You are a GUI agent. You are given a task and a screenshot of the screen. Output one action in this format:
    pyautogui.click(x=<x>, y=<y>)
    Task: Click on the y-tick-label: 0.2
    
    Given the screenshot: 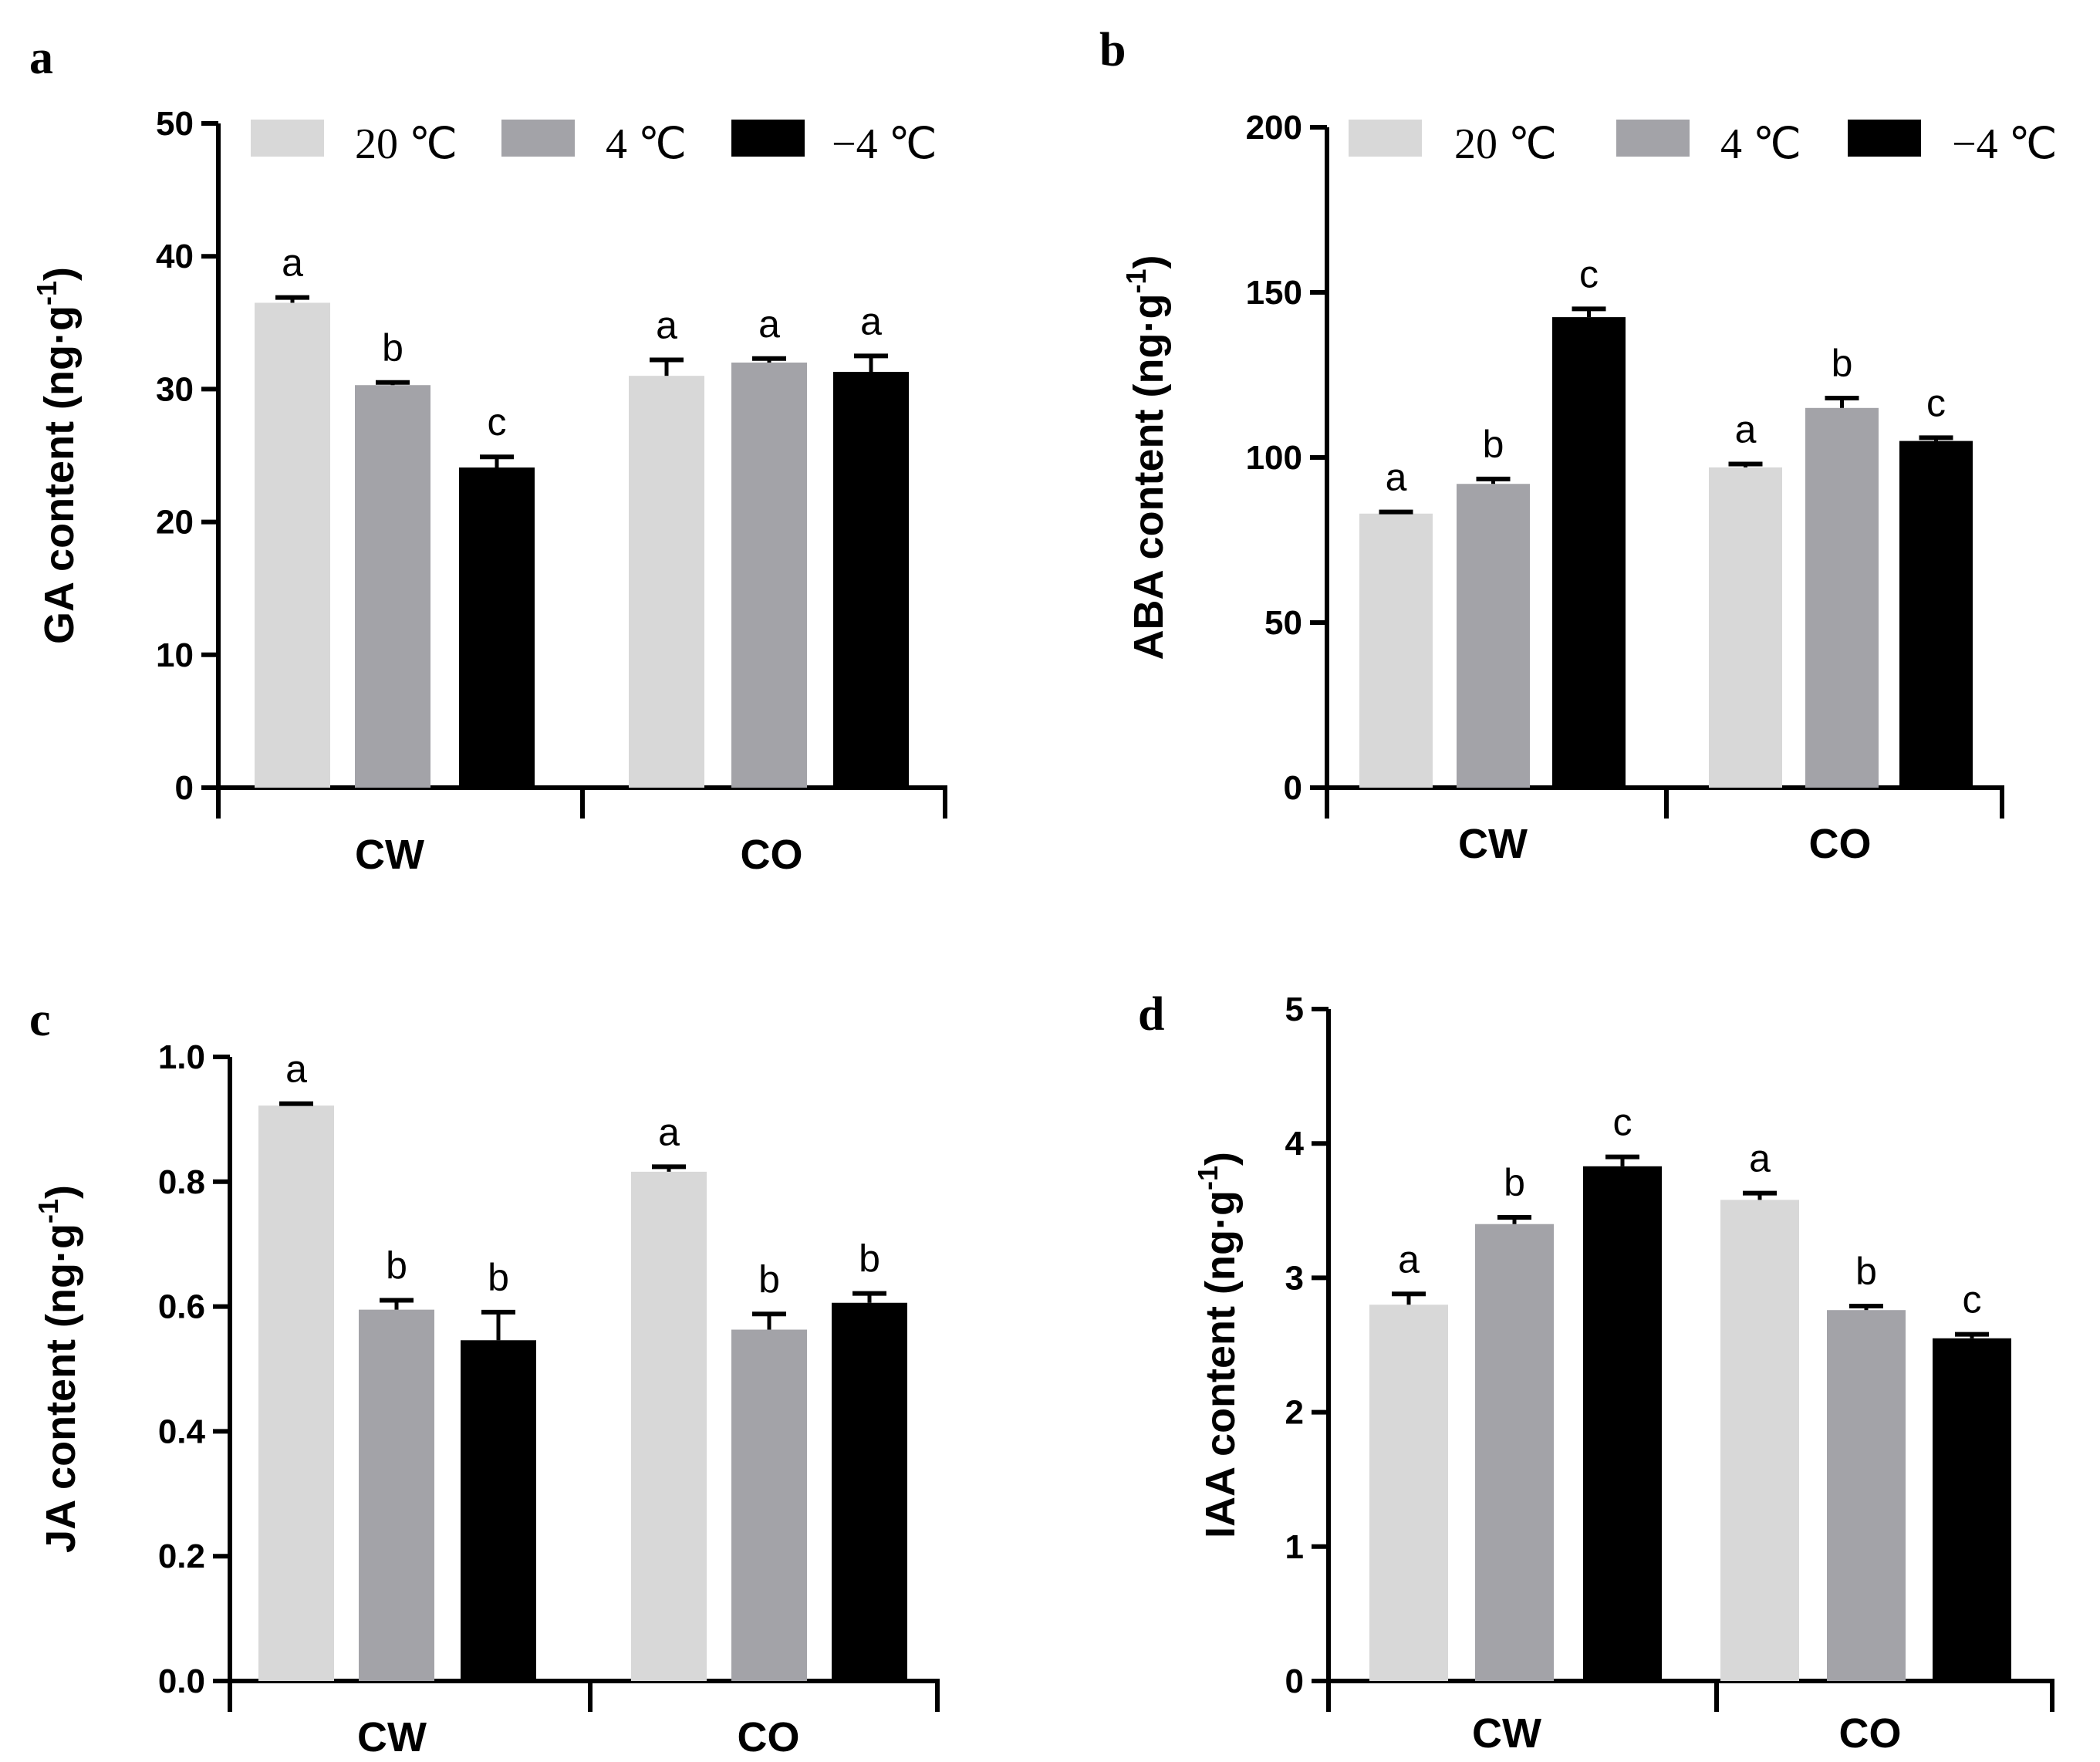 What is the action you would take?
    pyautogui.click(x=181, y=1556)
    